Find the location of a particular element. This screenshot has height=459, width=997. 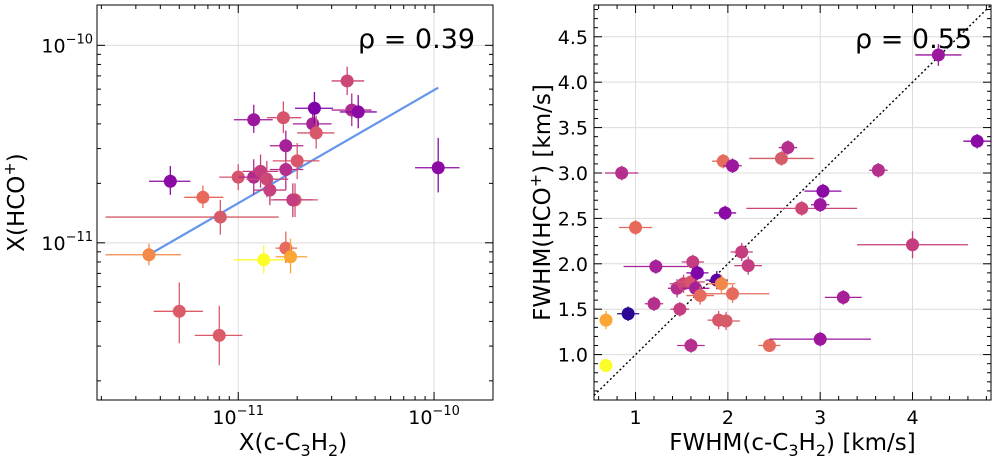

right-y-tick-label: 3.5 is located at coordinates (573, 129).